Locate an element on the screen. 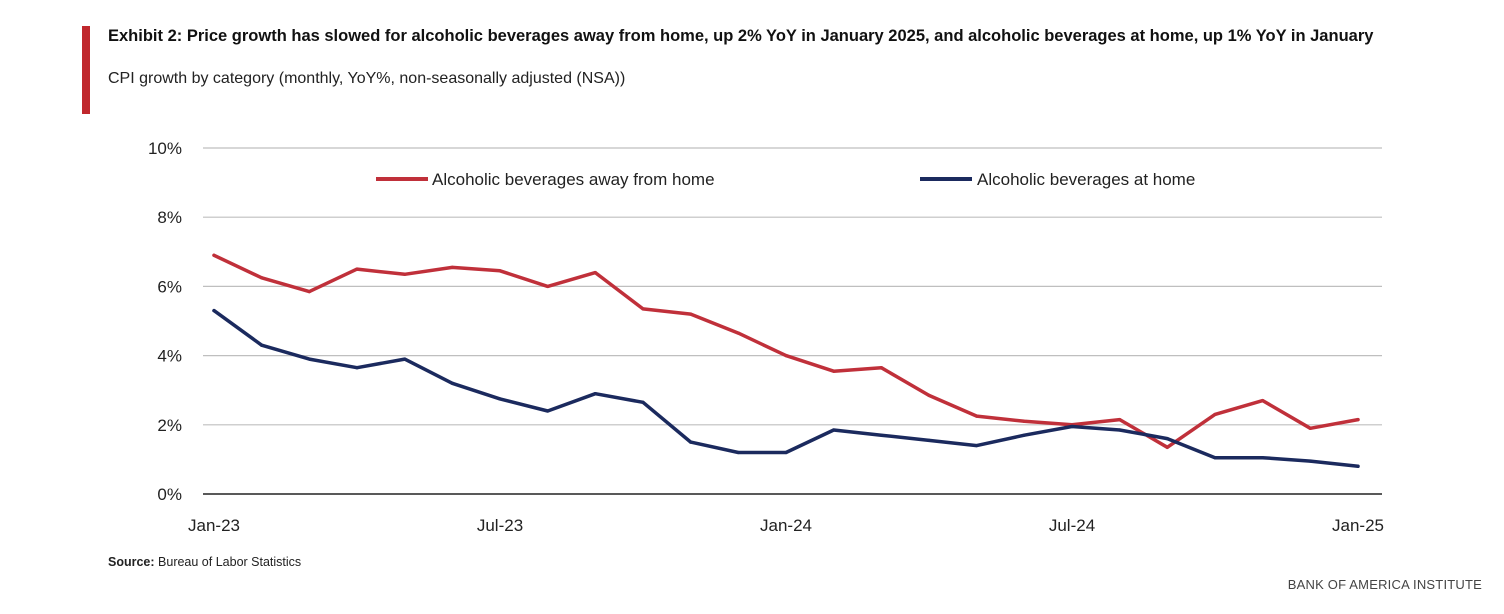 The height and width of the screenshot is (614, 1504). x-tick-label: Jan-24 is located at coordinates (786, 525).